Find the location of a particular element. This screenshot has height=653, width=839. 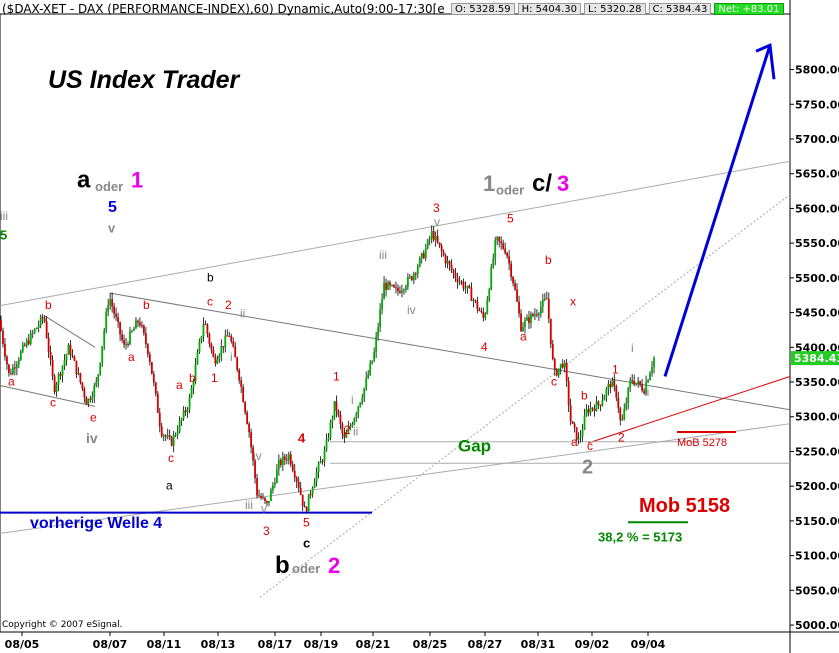

x-tick-label: 08/07 is located at coordinates (110, 644).